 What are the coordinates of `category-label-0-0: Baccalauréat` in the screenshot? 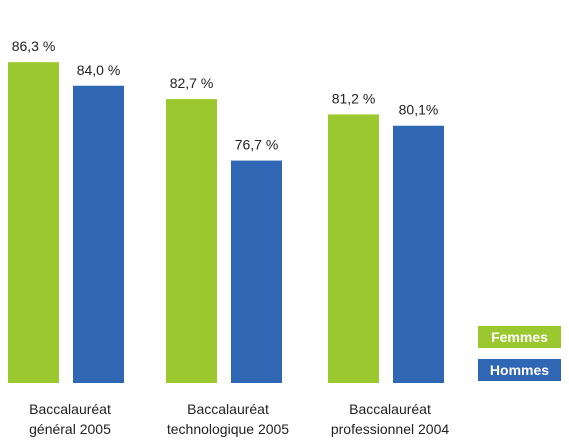 It's located at (70, 409).